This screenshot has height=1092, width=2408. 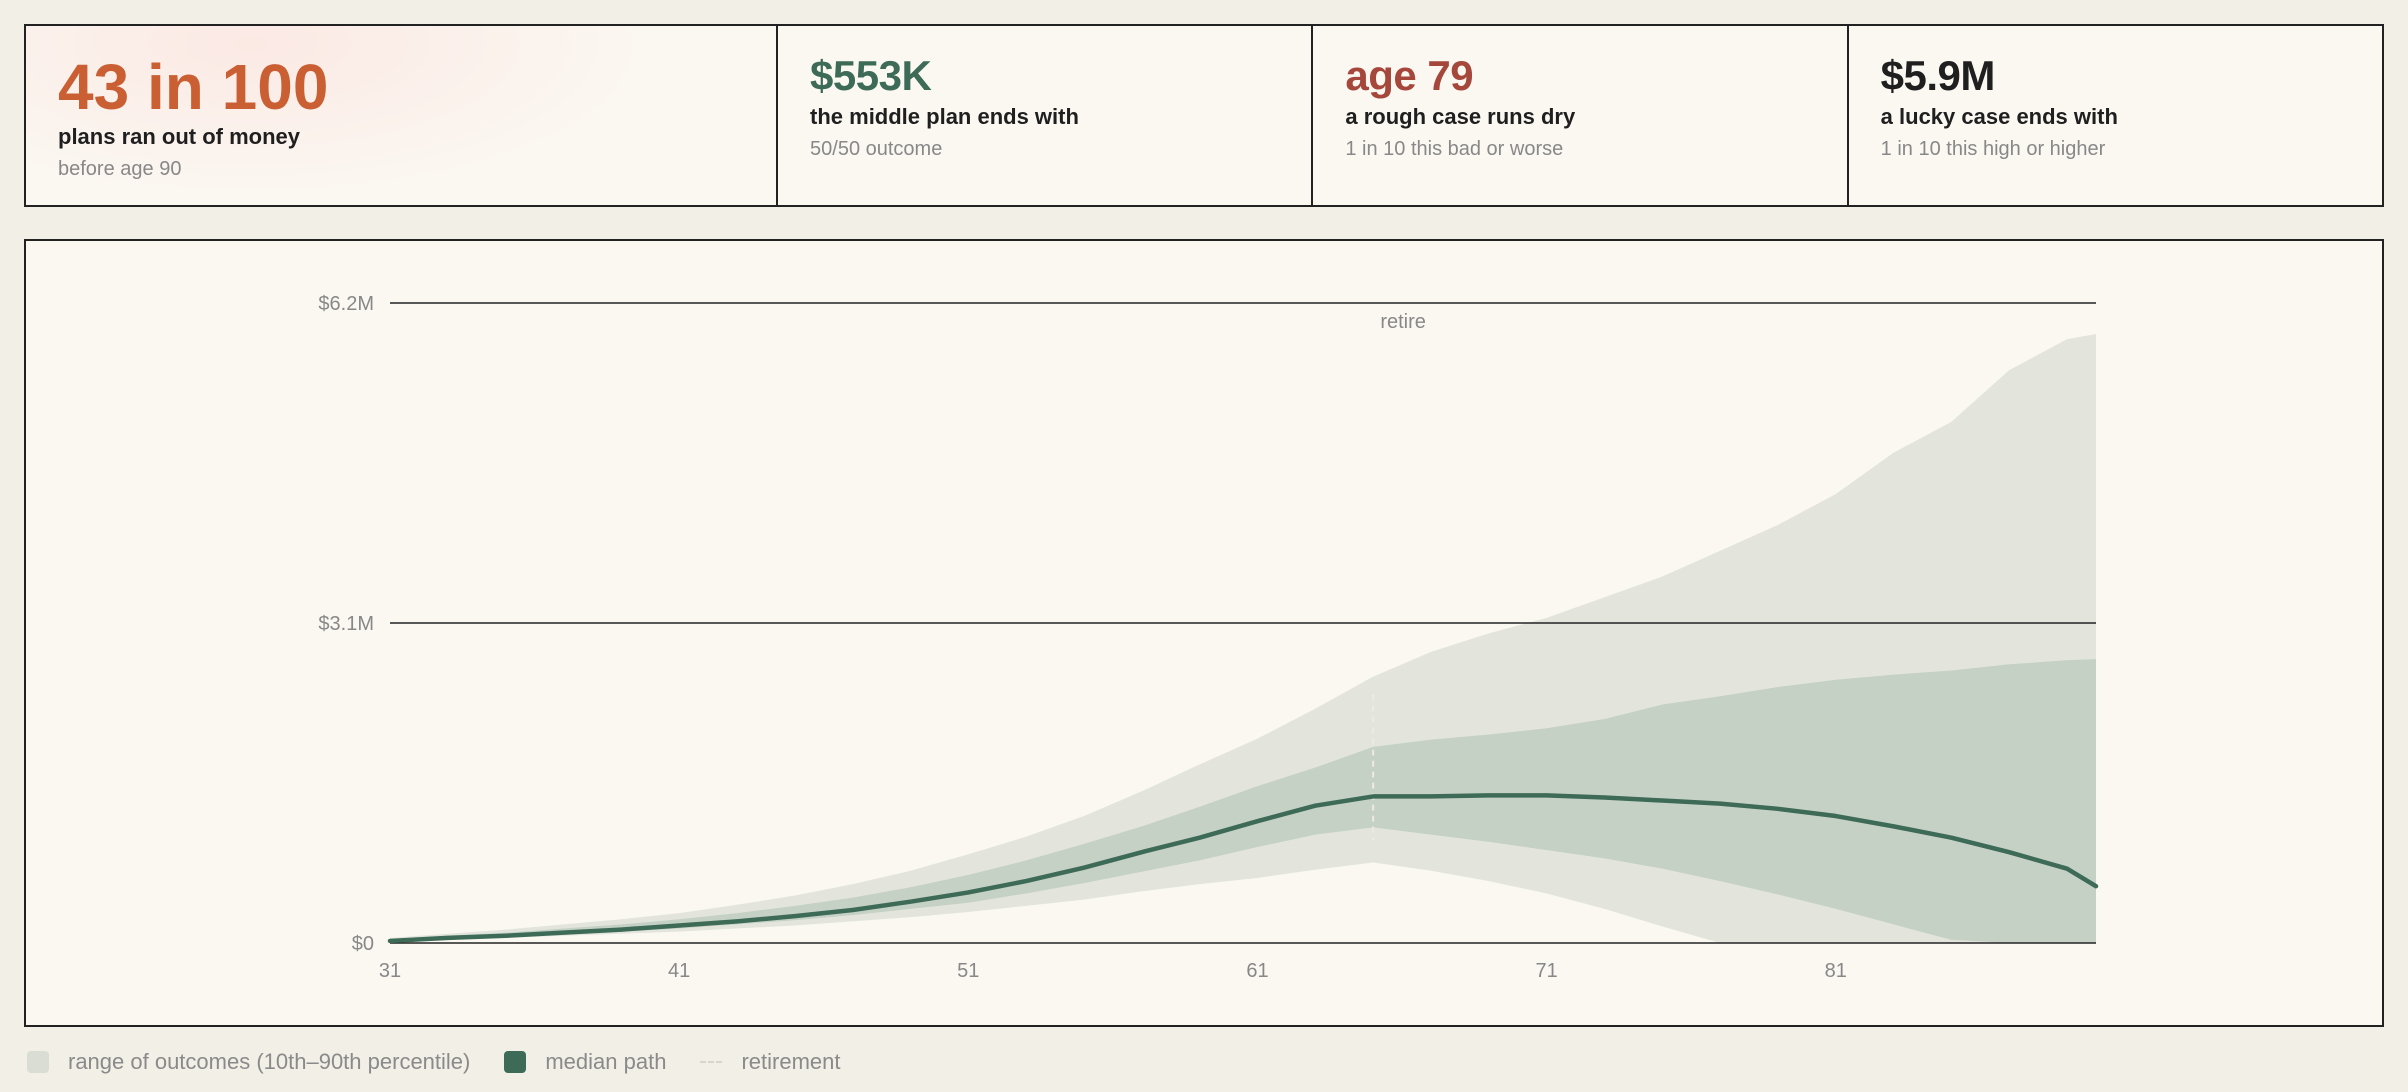 What do you see at coordinates (1460, 116) in the screenshot?
I see `stat-label: a rough case runs dry` at bounding box center [1460, 116].